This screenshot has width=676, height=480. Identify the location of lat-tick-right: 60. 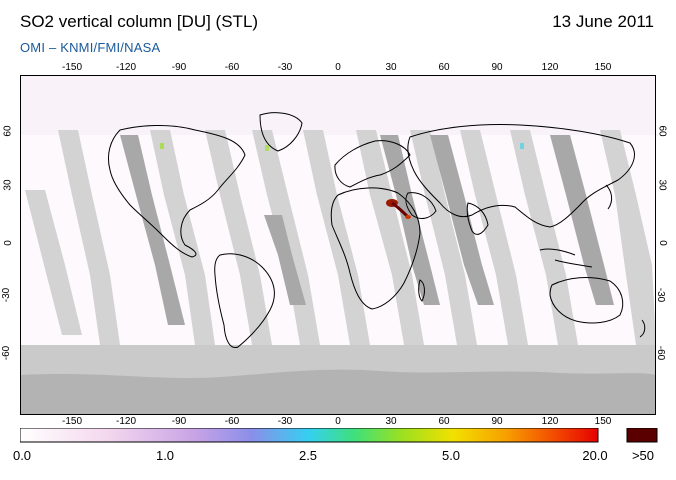
(662, 131).